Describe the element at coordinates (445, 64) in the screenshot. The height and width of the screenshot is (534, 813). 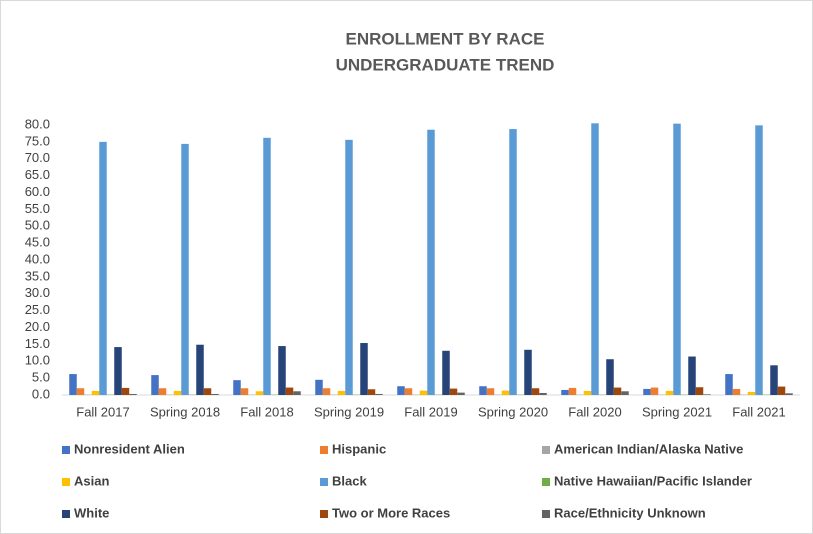
I see `chart-subtitle: UNDERGRADUATE TREND` at that location.